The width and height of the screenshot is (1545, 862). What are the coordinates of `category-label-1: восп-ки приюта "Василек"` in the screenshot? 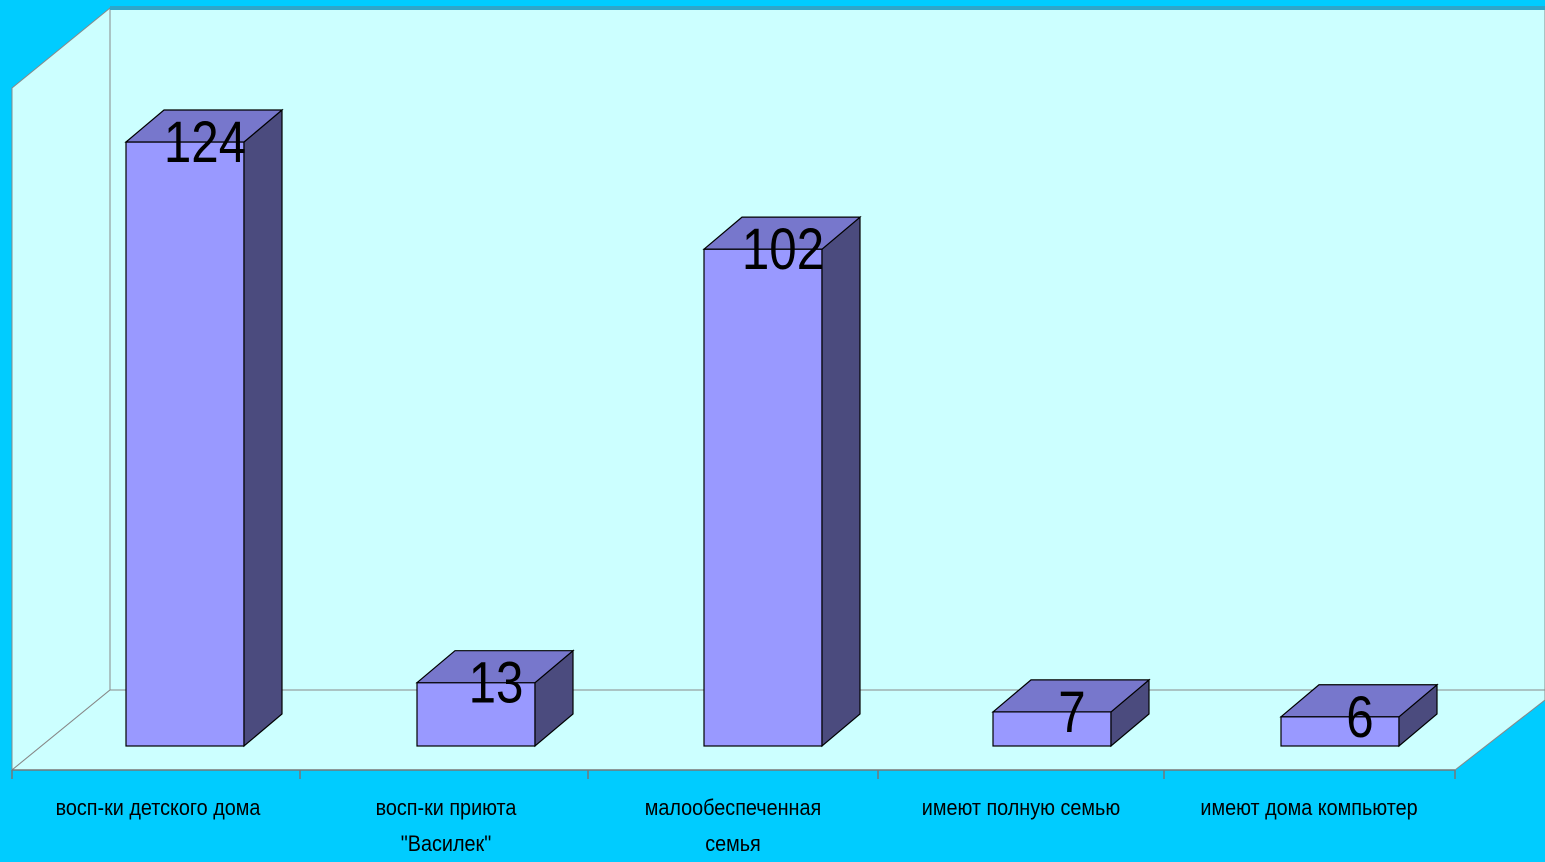 It's located at (446, 825).